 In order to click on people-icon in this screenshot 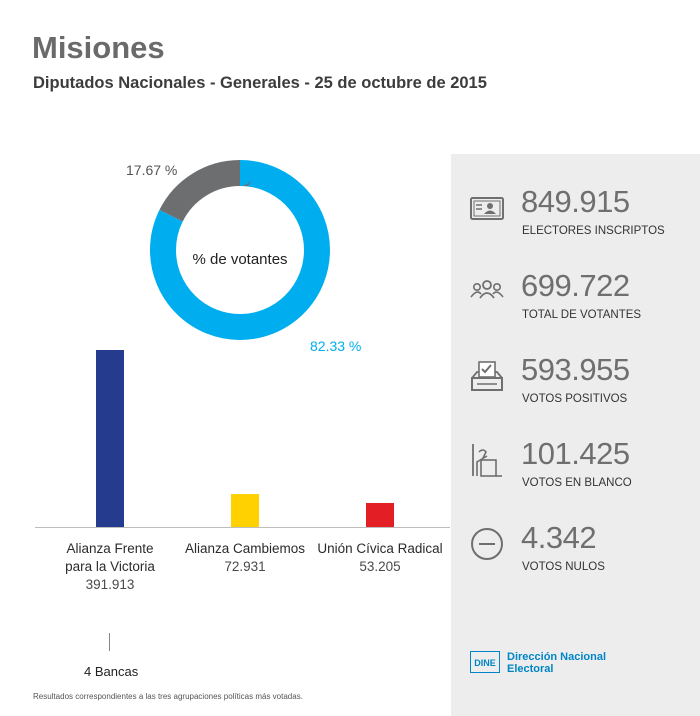, I will do `click(487, 289)`.